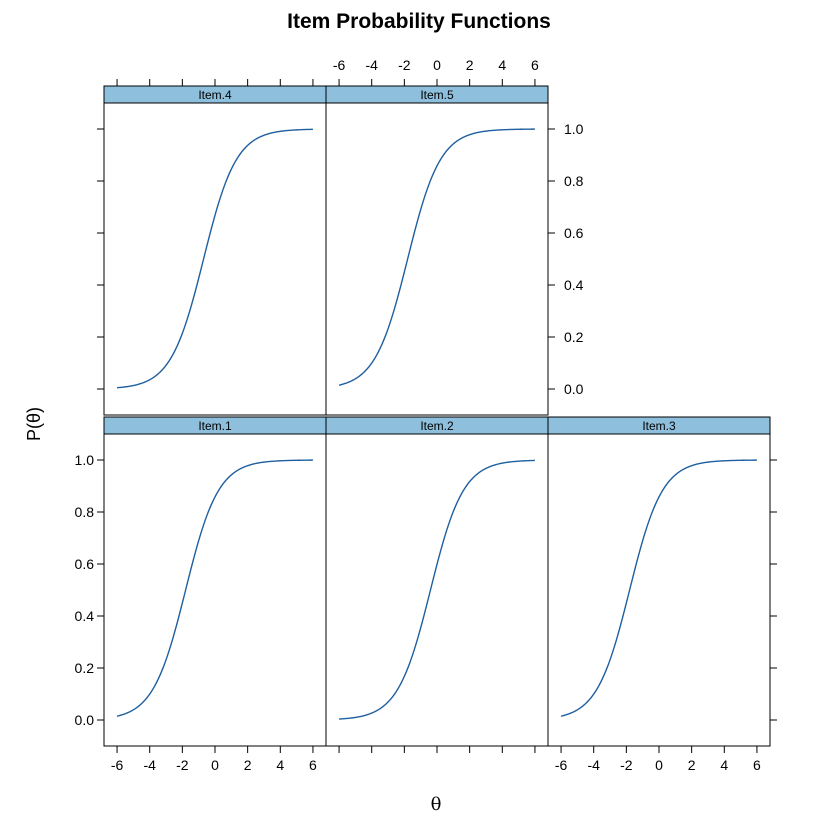 The height and width of the screenshot is (840, 840). What do you see at coordinates (280, 765) in the screenshot?
I see `x-tick-label-bottom-item-1: 4` at bounding box center [280, 765].